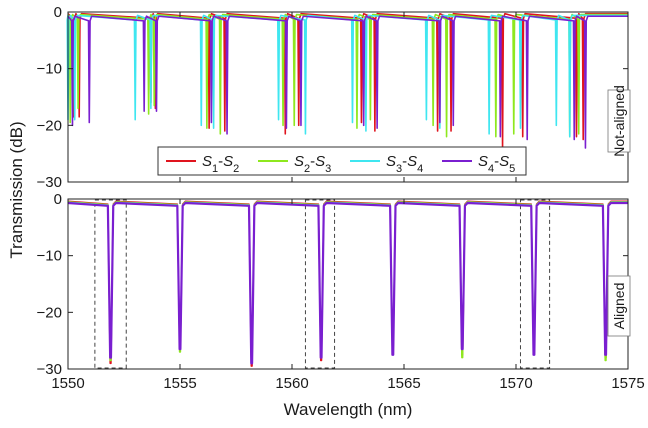  Describe the element at coordinates (49, 182) in the screenshot. I see `top-ytick-label: −30` at that location.